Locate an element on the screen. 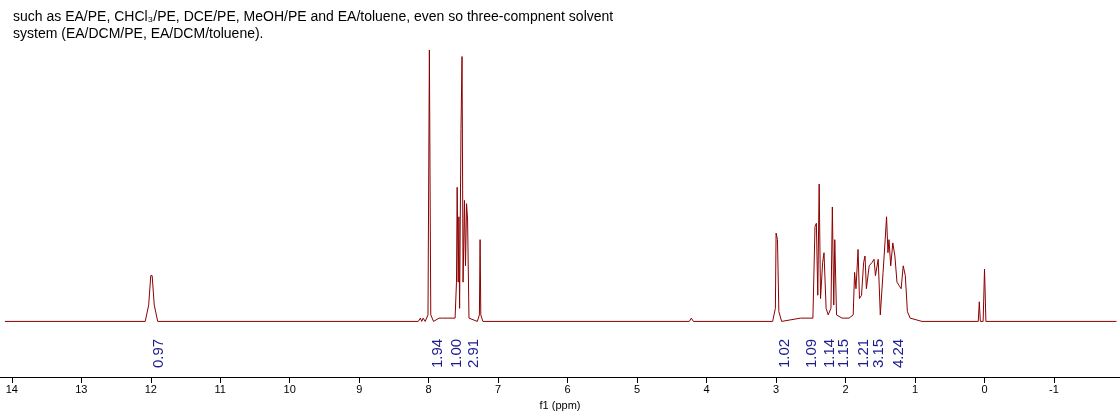 The image size is (1120, 417). x-tick-label: 5 is located at coordinates (637, 388).